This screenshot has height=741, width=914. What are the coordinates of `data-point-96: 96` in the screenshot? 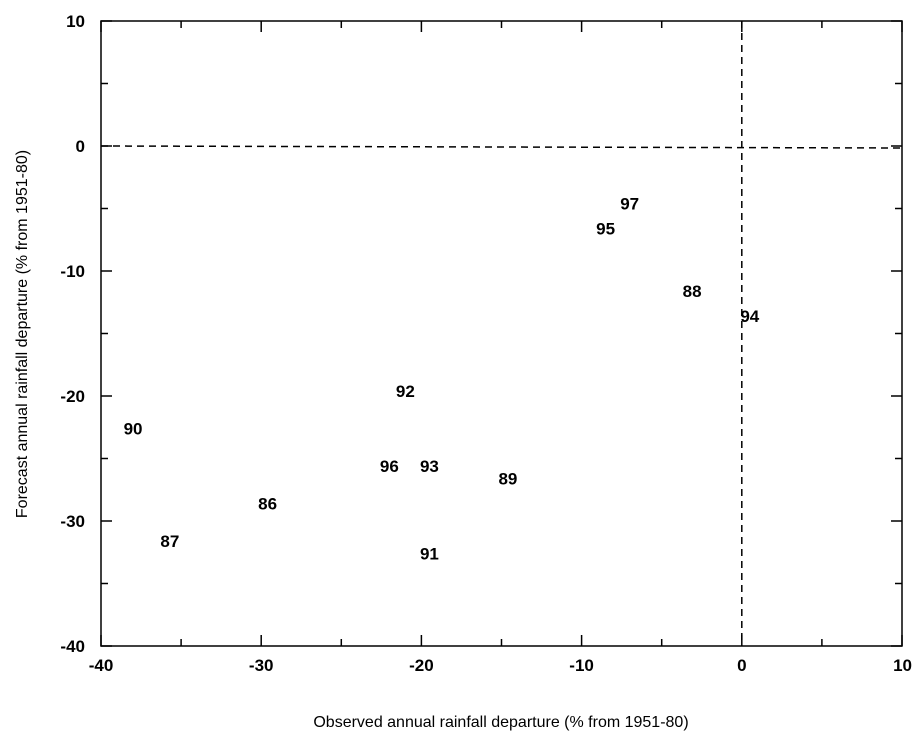 It's located at (389, 466).